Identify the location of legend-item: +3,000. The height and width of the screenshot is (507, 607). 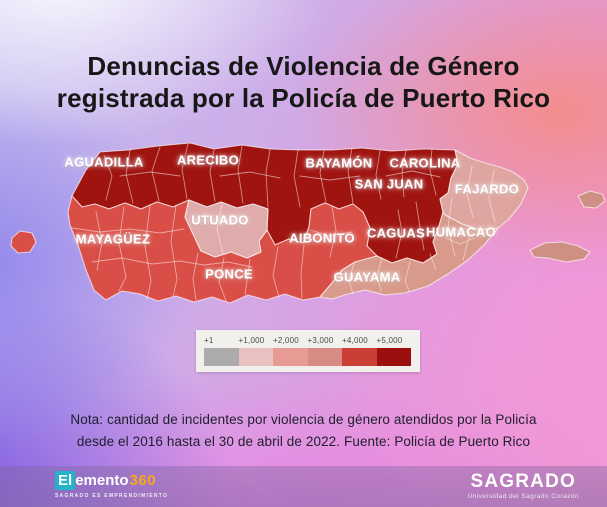
(324, 351).